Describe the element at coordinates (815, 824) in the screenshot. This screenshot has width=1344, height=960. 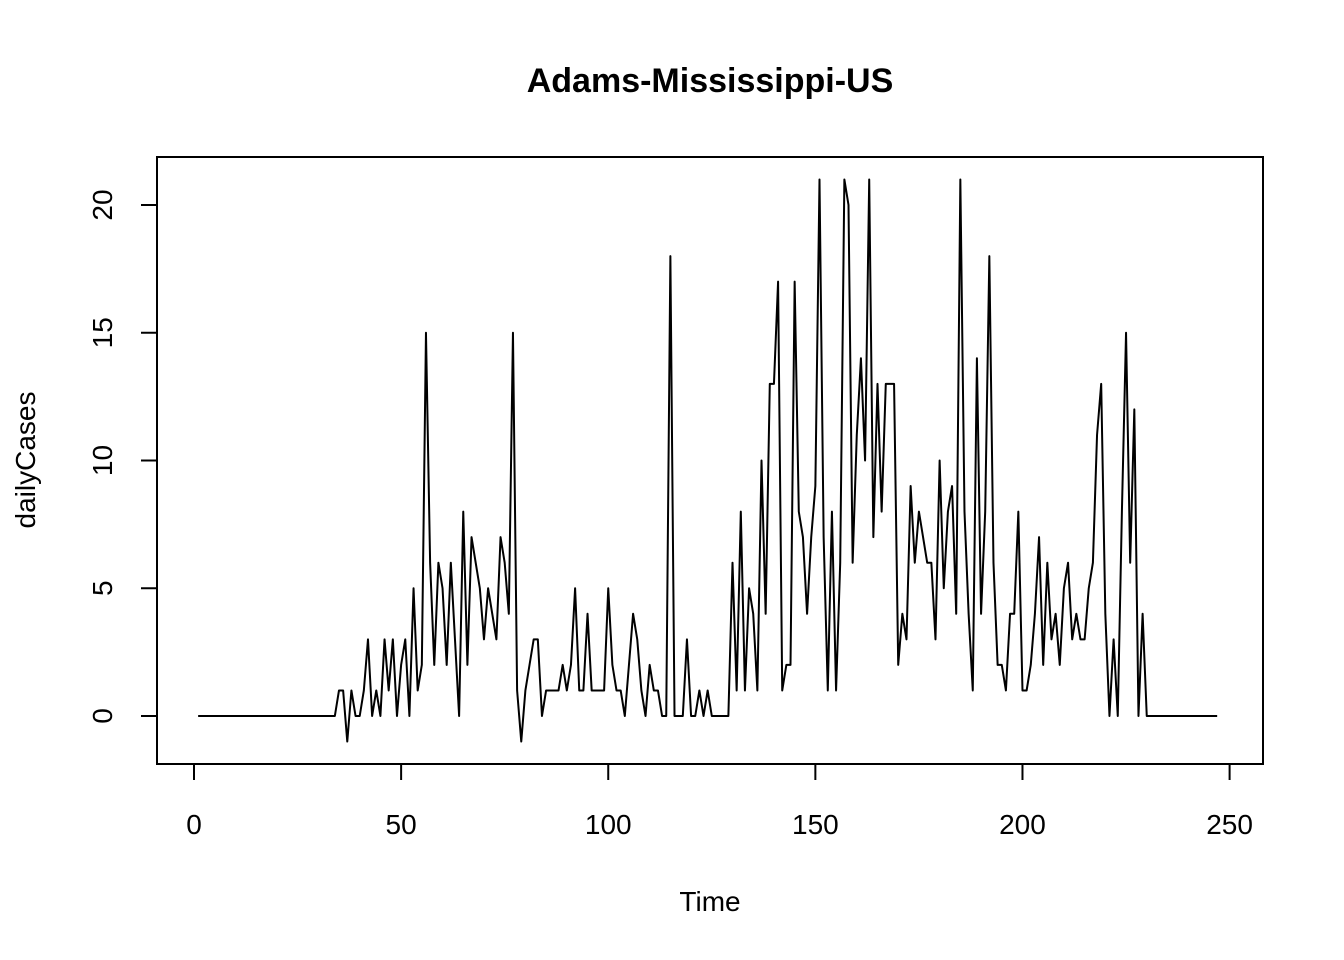
I see `x-tick-label: 150` at that location.